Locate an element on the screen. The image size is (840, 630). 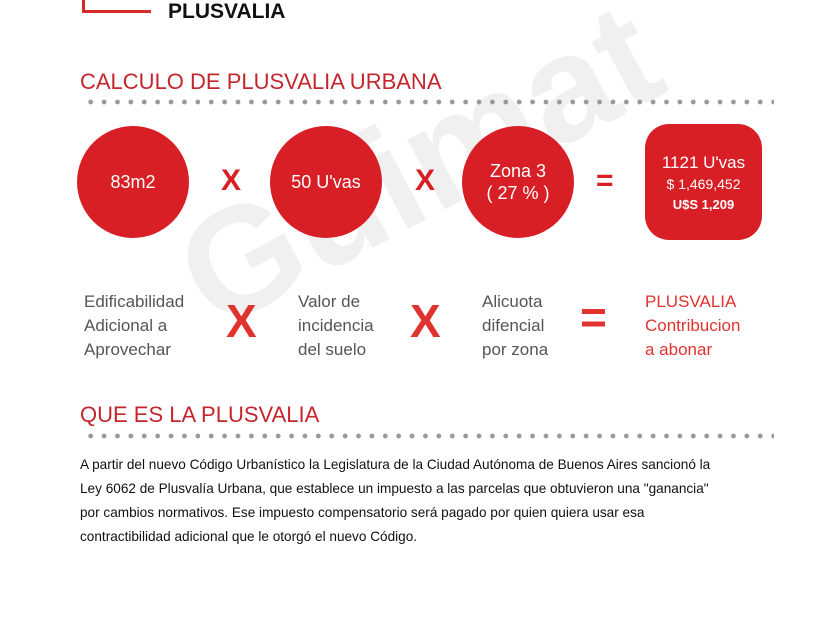
label-plusvalia: PLUSVALIA Contribucion a abonar is located at coordinates (693, 325).